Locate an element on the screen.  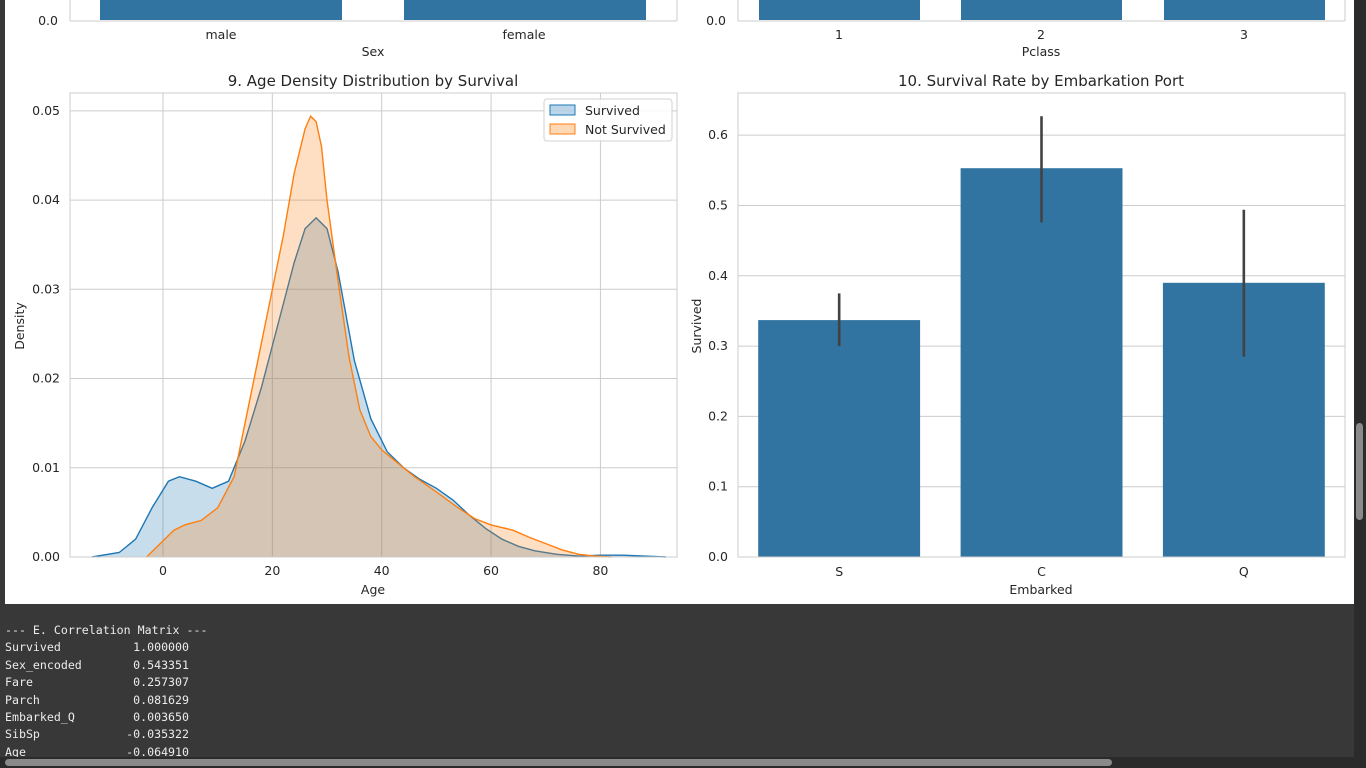
x-tick-label: C is located at coordinates (1041, 571).